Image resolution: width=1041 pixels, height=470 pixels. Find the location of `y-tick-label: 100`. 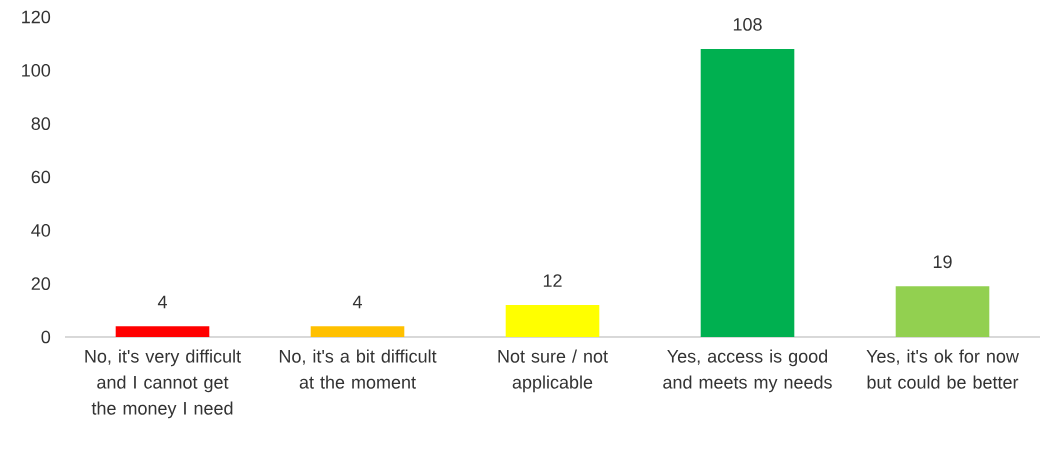

y-tick-label: 100 is located at coordinates (36, 70).